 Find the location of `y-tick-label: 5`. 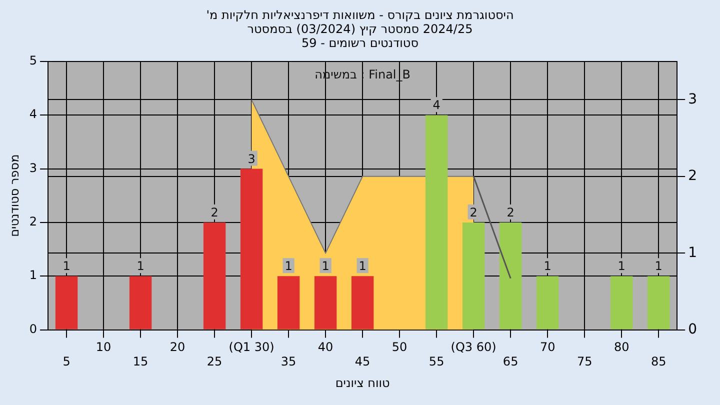

y-tick-label: 5 is located at coordinates (33, 61).